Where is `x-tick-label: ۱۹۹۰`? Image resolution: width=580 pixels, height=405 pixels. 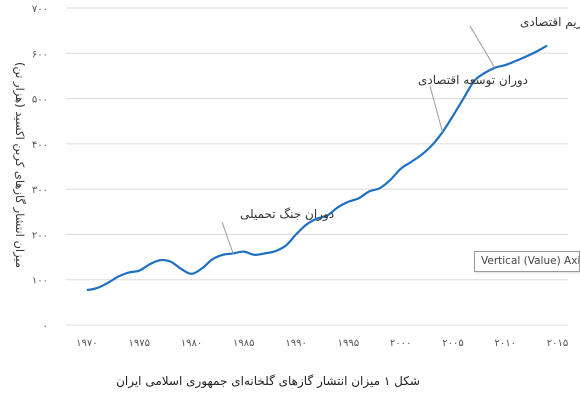 x-tick-label: ۱۹۹۰ is located at coordinates (295, 343).